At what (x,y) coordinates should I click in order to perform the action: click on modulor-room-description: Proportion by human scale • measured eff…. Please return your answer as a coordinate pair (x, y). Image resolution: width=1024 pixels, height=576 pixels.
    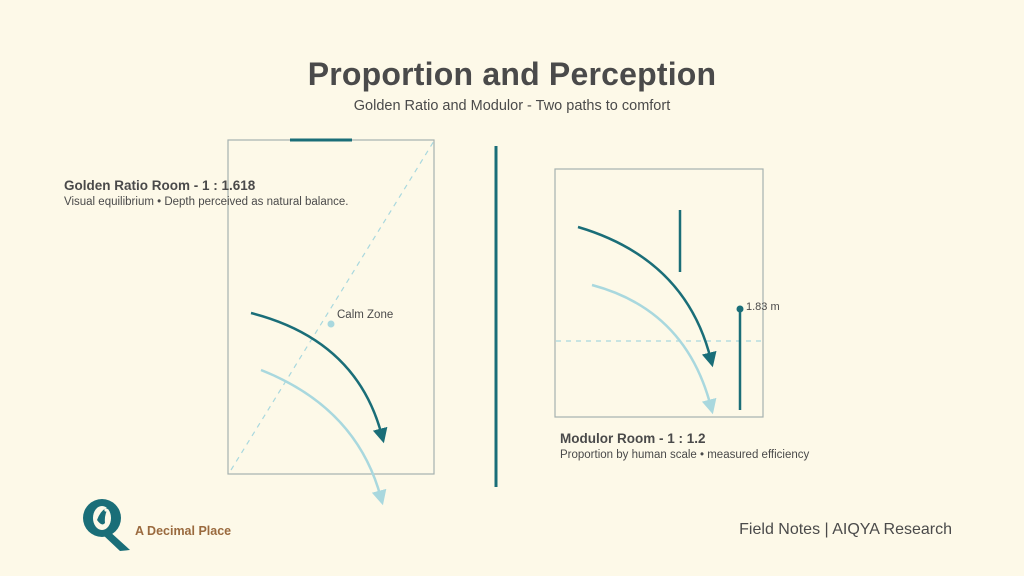
    Looking at the image, I should click on (685, 455).